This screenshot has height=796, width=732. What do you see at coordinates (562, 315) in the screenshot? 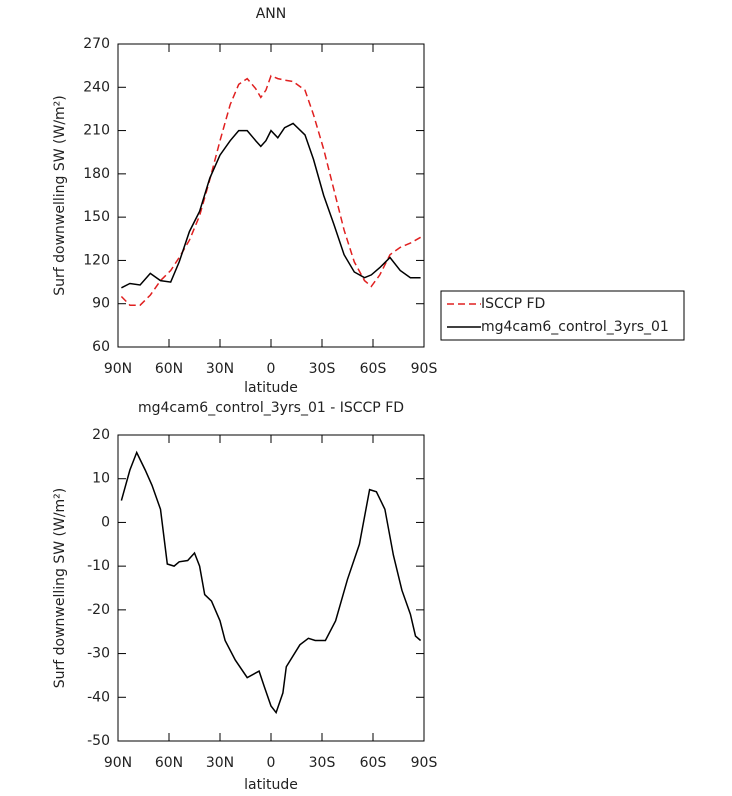
I see `legend-box` at bounding box center [562, 315].